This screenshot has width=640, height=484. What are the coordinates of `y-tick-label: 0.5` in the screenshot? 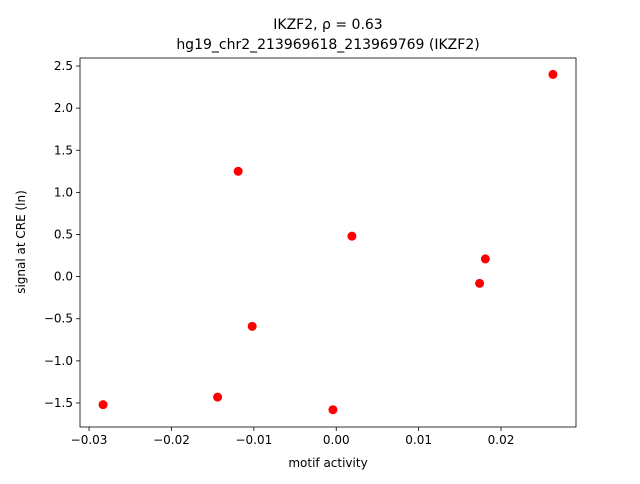 It's located at (63, 234).